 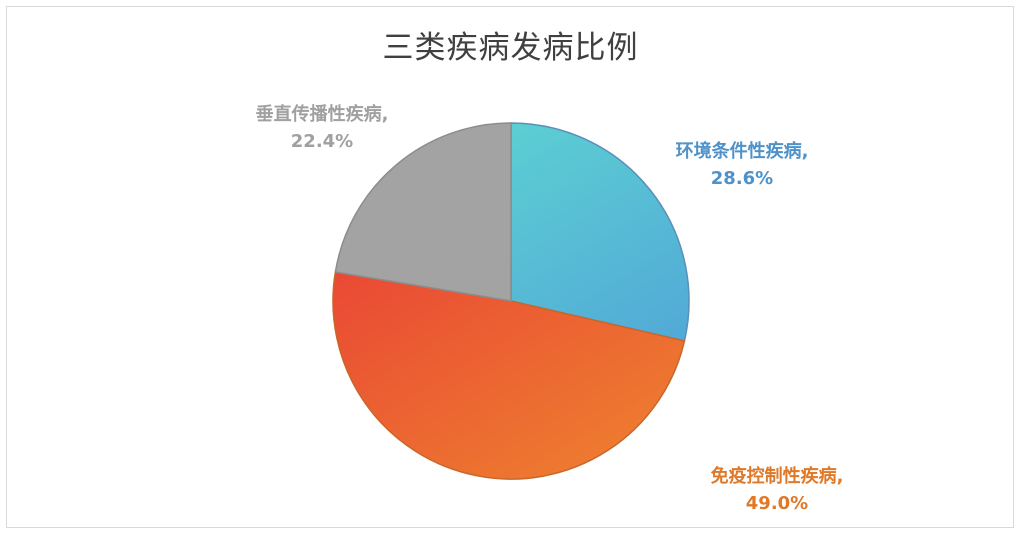 What do you see at coordinates (322, 114) in the screenshot?
I see `slice-category-label: 垂直传播性疾病,` at bounding box center [322, 114].